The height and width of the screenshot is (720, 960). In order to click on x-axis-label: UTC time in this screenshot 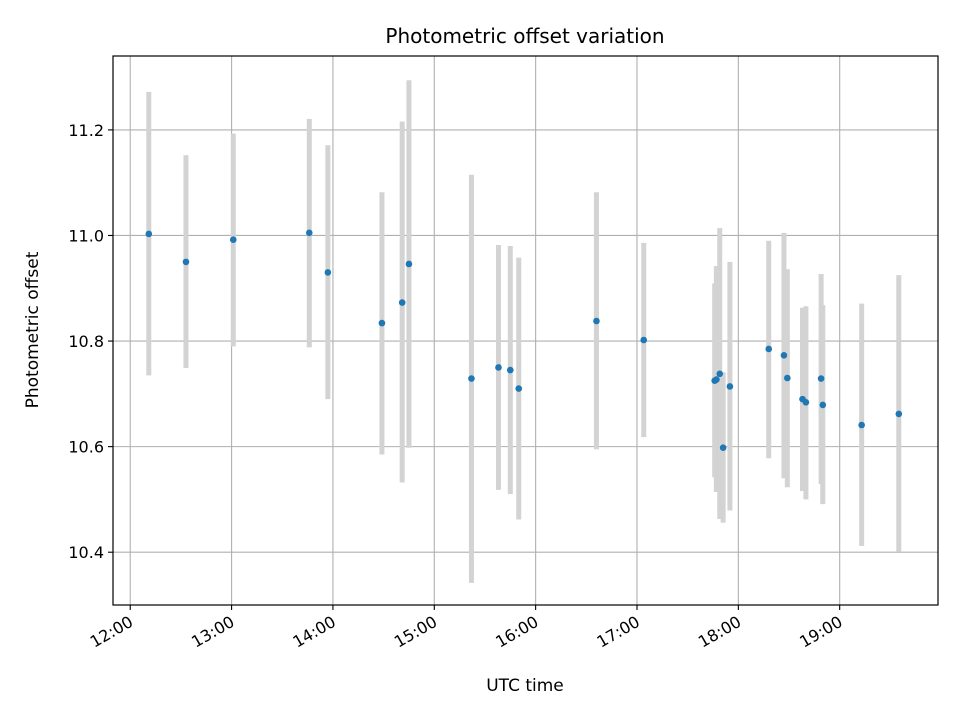, I will do `click(525, 686)`.